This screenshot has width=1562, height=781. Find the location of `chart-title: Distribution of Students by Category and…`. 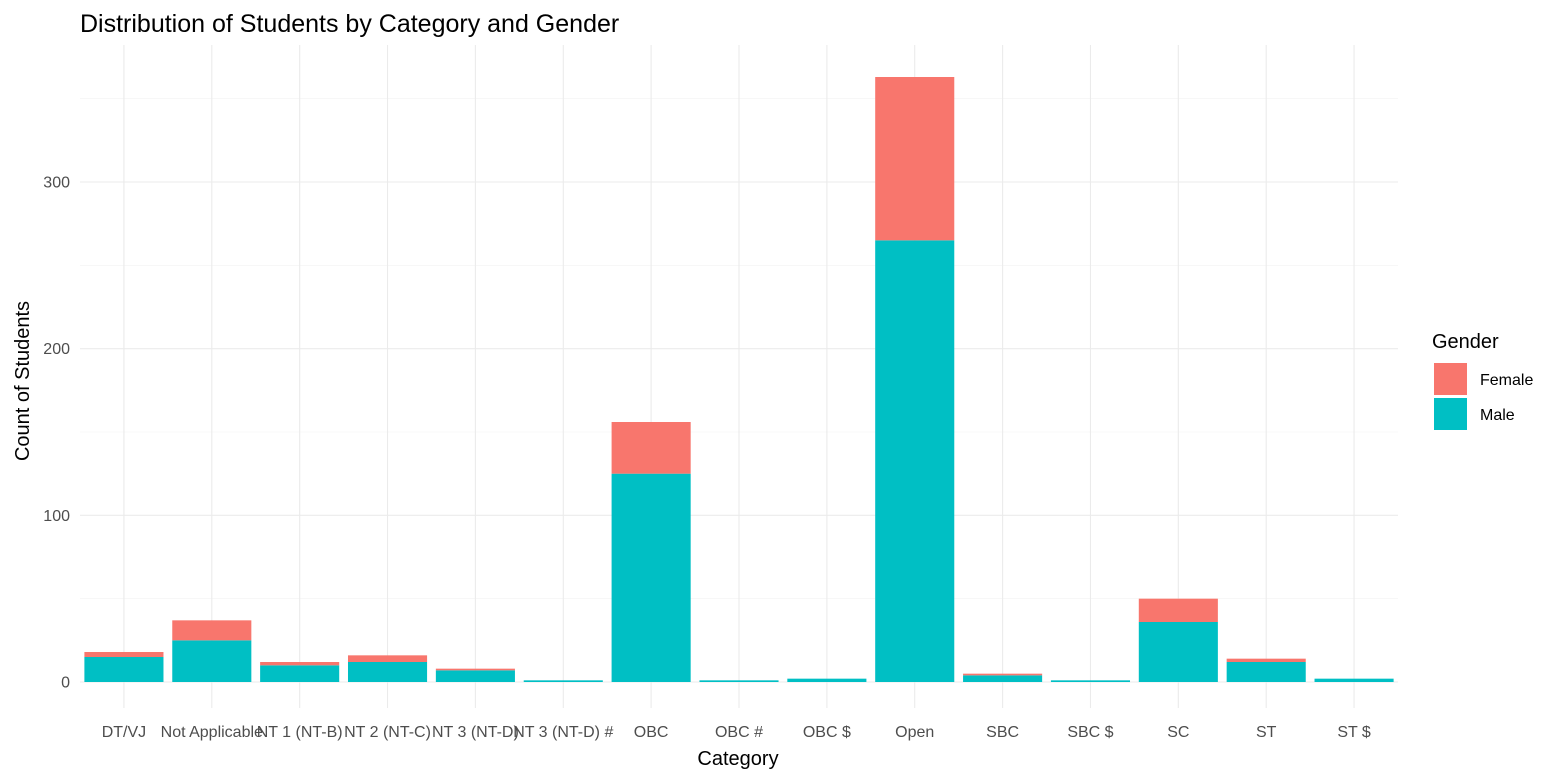

chart-title: Distribution of Students by Category and… is located at coordinates (349, 24).